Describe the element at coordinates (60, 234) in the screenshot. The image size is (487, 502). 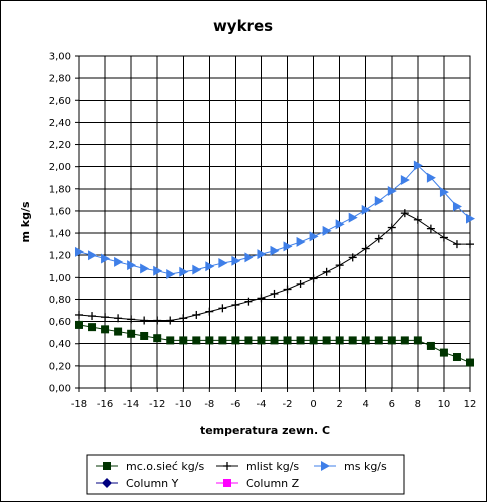
I see `y-tick-label: 1,40` at that location.